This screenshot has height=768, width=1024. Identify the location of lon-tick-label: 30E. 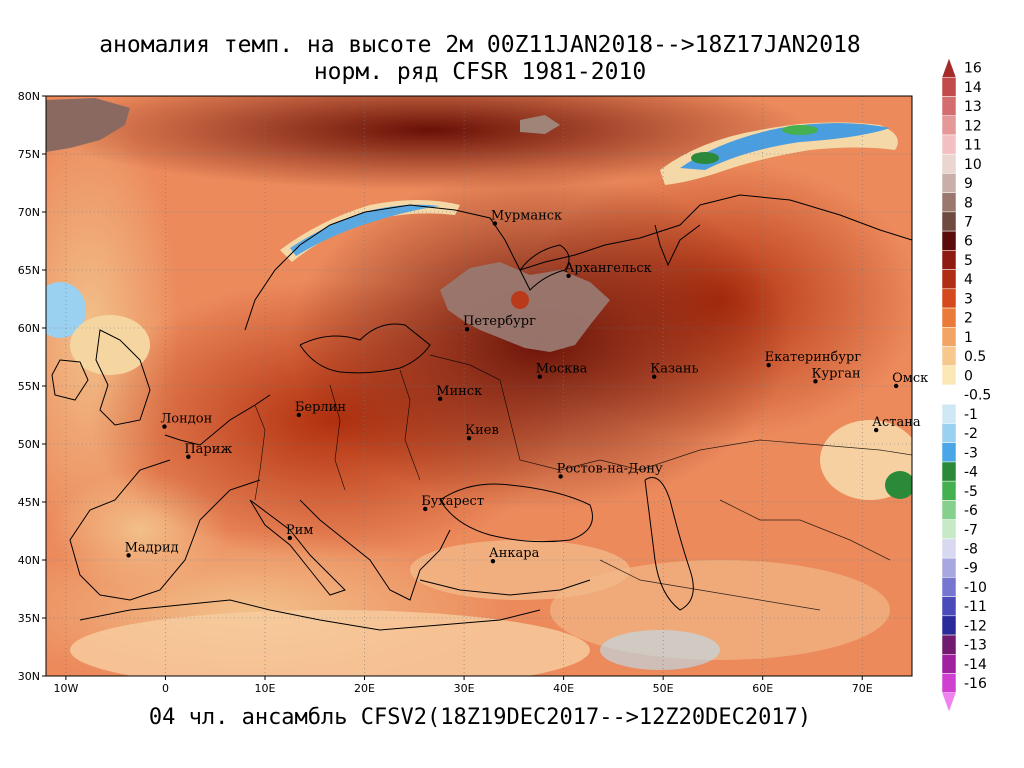
(464, 688).